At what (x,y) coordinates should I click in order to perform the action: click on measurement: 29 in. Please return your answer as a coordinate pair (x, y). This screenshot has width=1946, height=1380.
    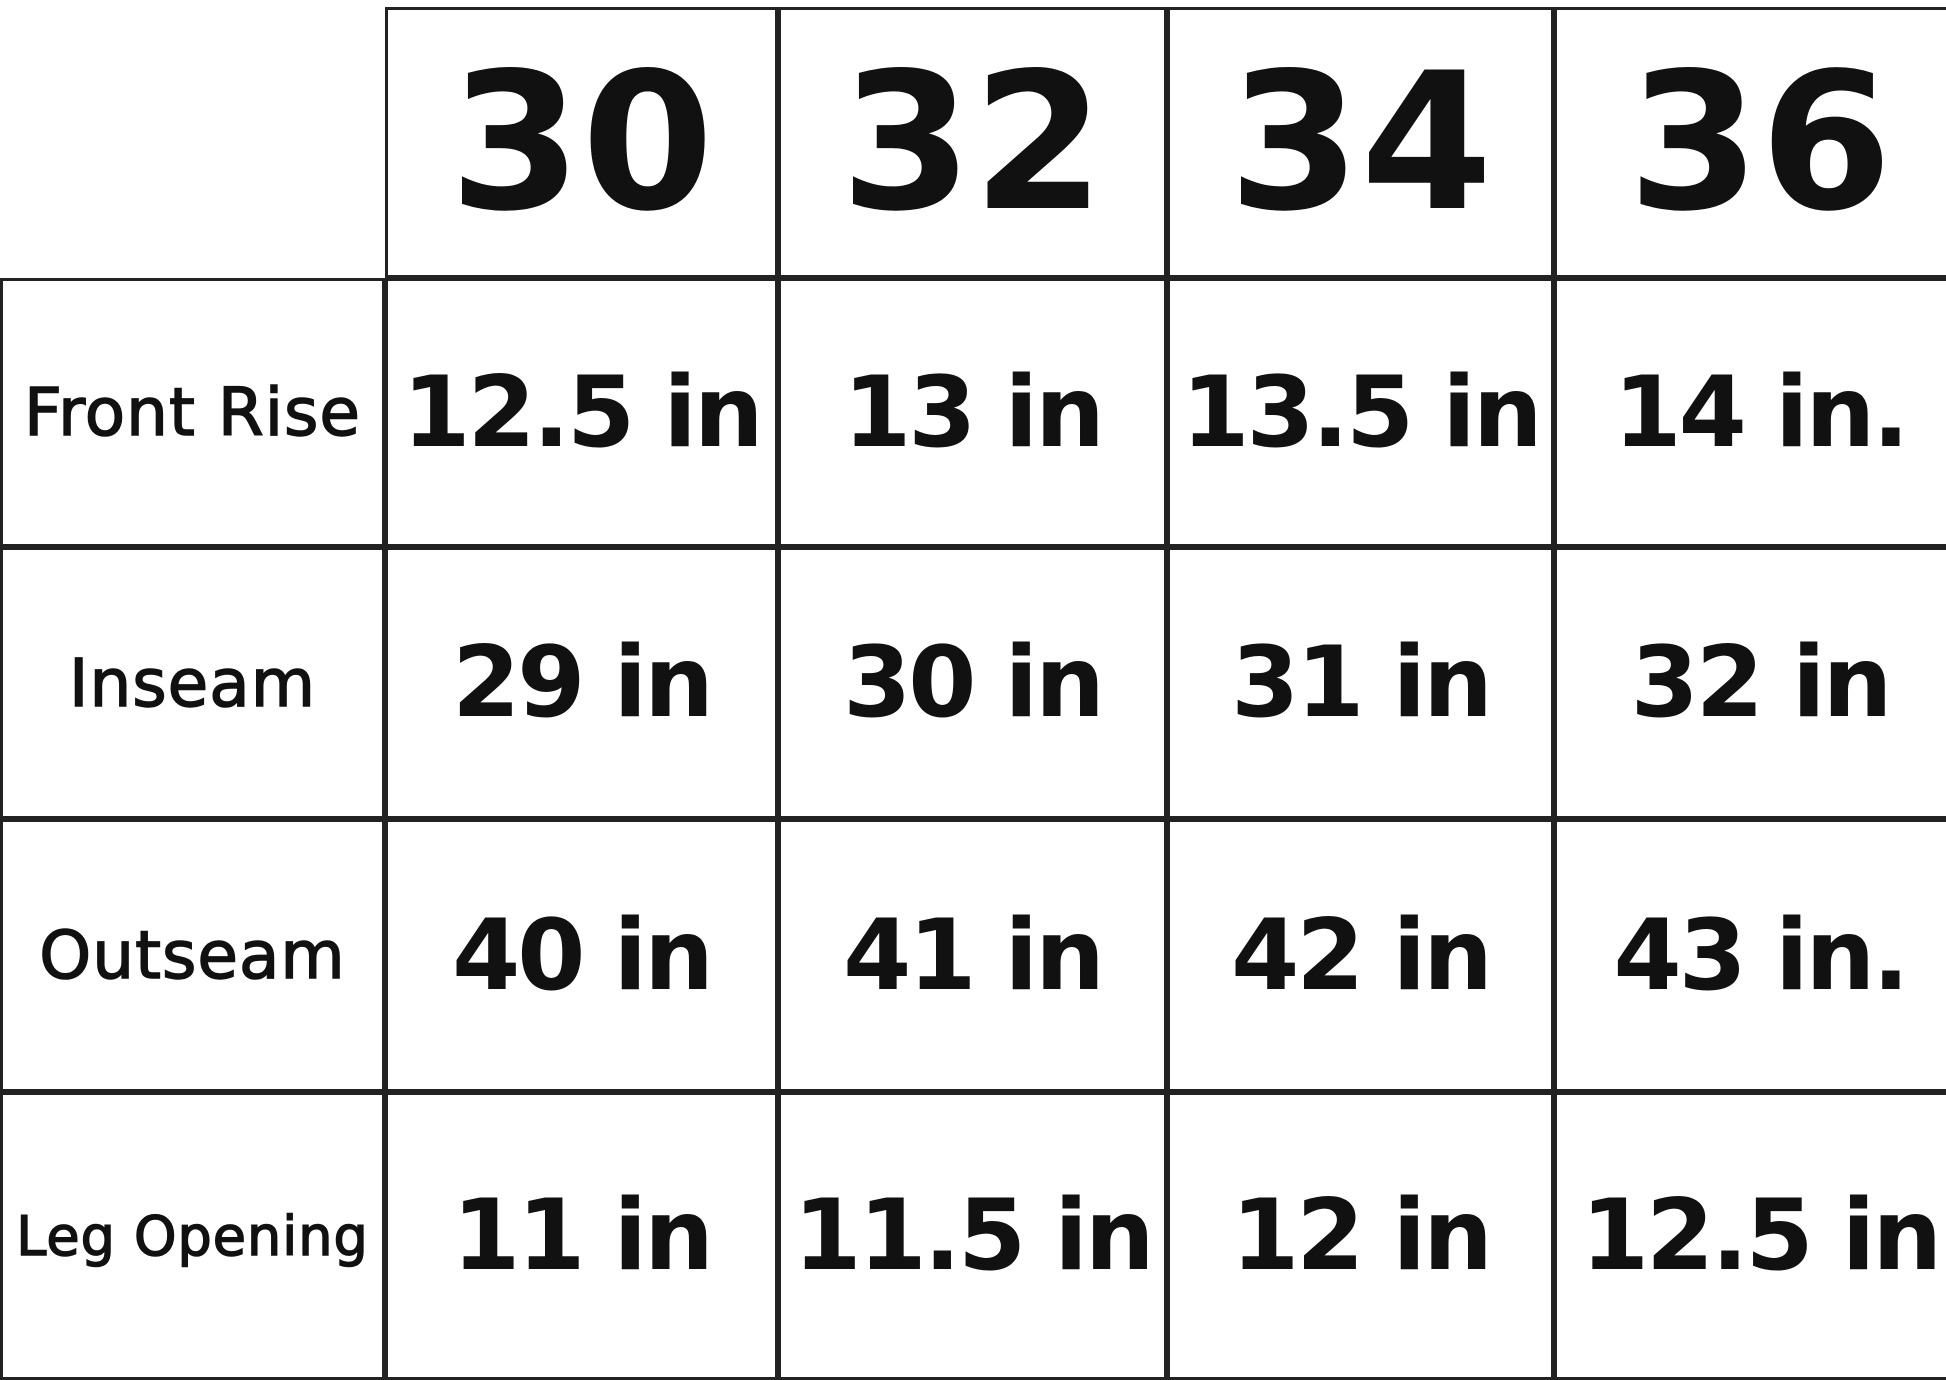
    Looking at the image, I should click on (581, 683).